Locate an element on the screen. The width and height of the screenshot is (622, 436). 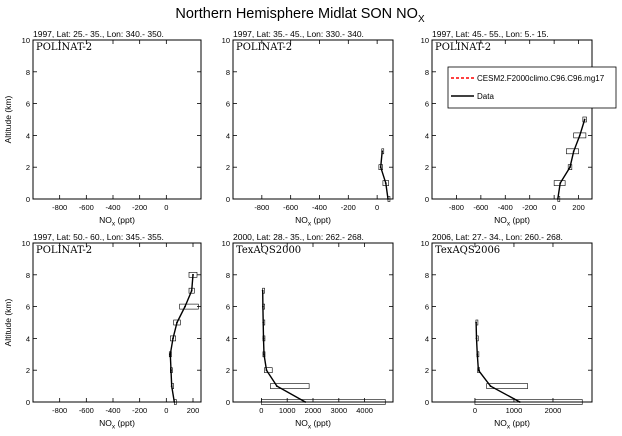
figure-title: Northern Hemisphere Midlat SON NOX is located at coordinates (300, 15).